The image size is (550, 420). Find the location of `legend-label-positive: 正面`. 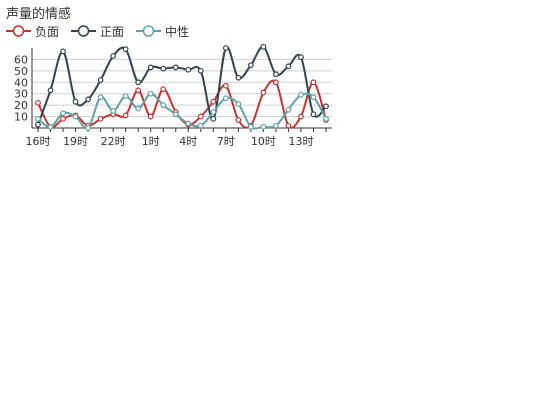

legend-label-positive: 正面 is located at coordinates (112, 31).